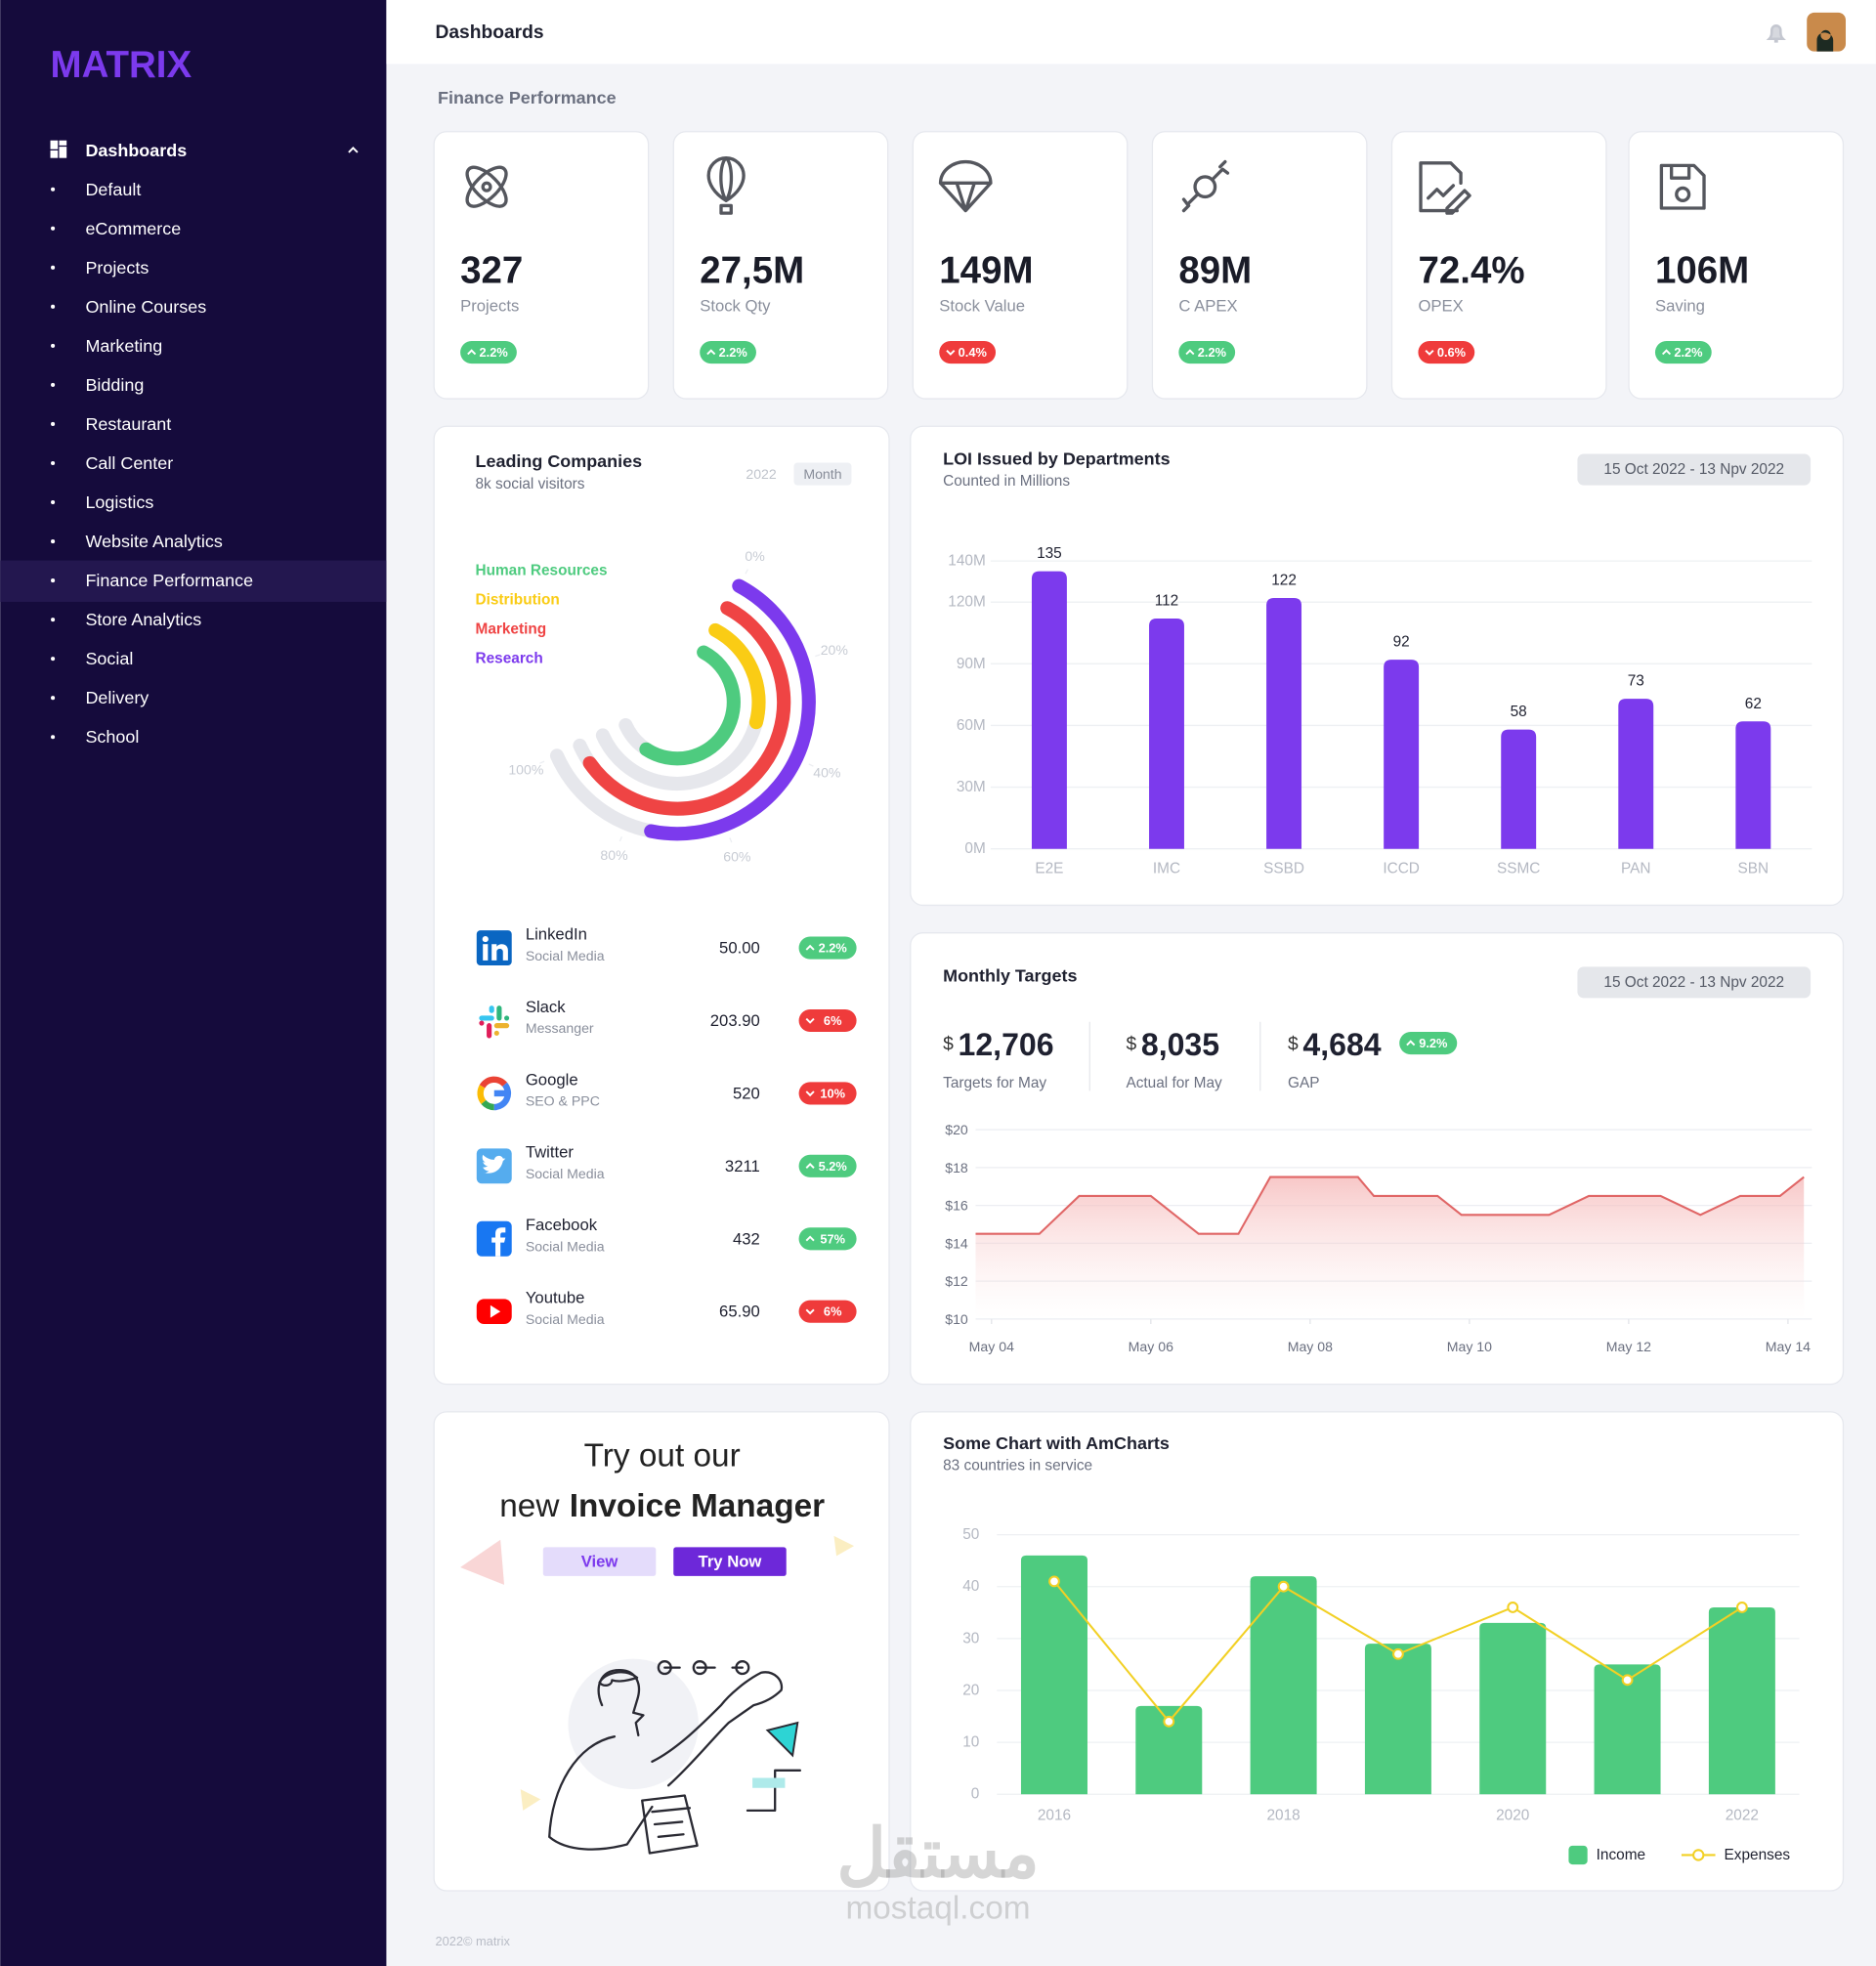 This screenshot has width=1876, height=1966. Describe the element at coordinates (1180, 1044) in the screenshot. I see `stat-value: 8,035` at that location.